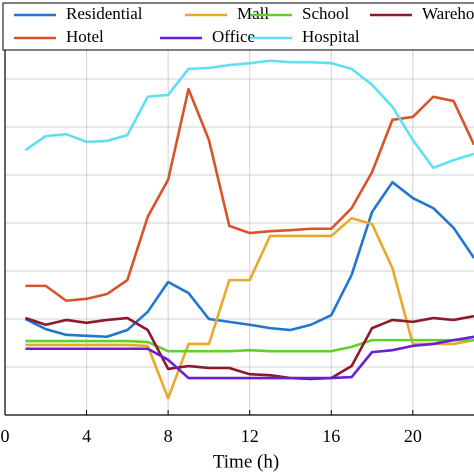 Image resolution: width=474 pixels, height=474 pixels. What do you see at coordinates (85, 36) in the screenshot?
I see `legend-label: Hotel` at bounding box center [85, 36].